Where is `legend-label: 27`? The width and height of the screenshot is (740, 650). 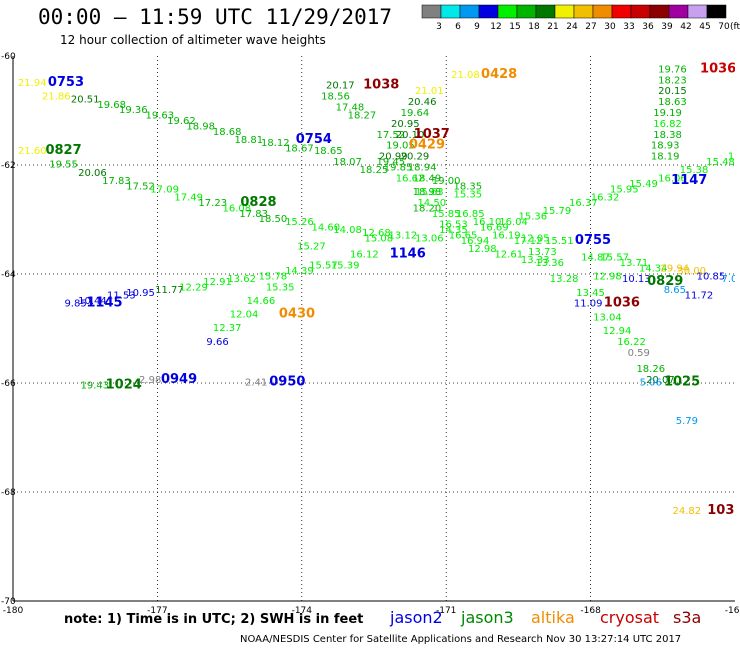
legend-label: 27 is located at coordinates (590, 27).